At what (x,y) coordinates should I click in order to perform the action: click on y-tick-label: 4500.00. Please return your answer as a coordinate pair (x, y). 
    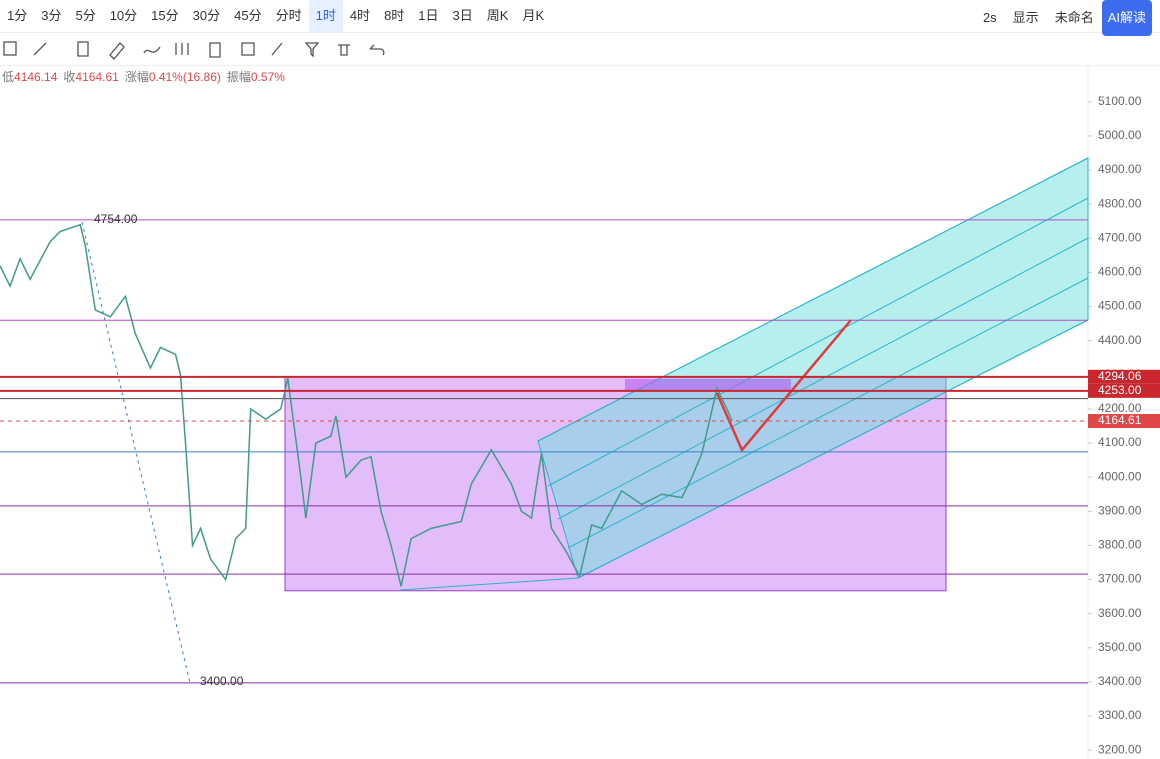
    Looking at the image, I should click on (1120, 306).